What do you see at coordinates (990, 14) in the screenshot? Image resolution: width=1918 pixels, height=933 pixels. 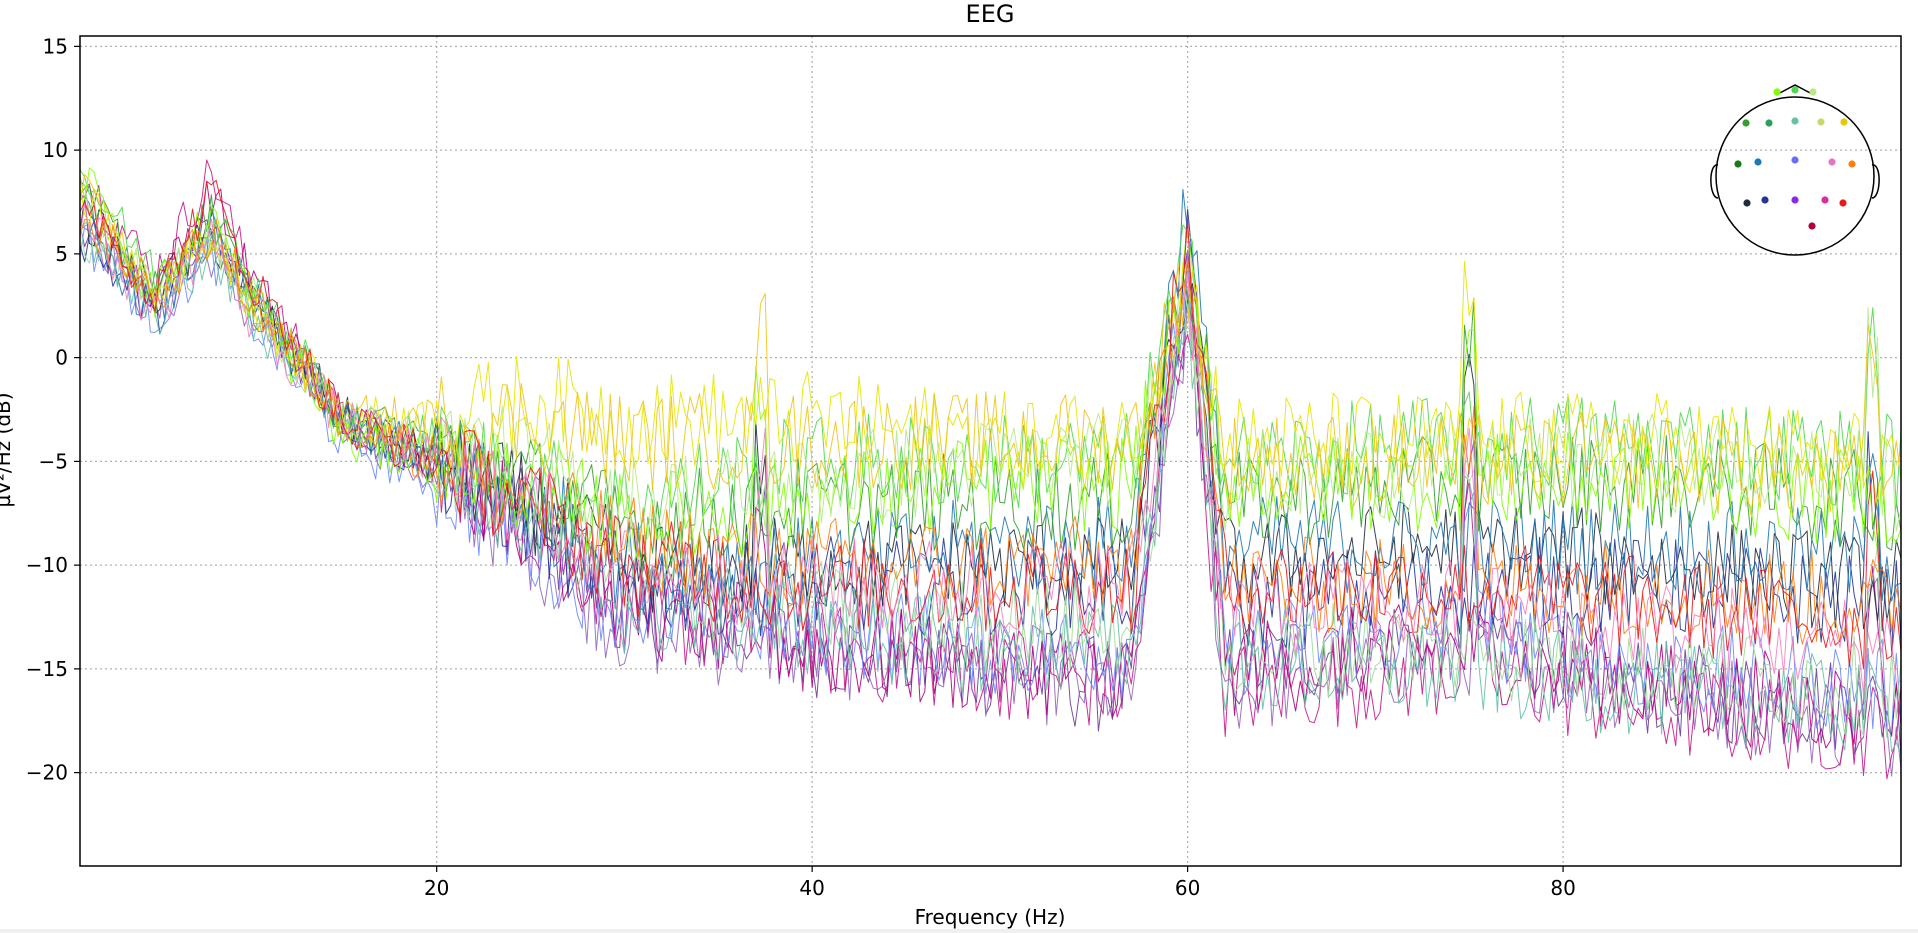 I see `chart-title: EEG` at bounding box center [990, 14].